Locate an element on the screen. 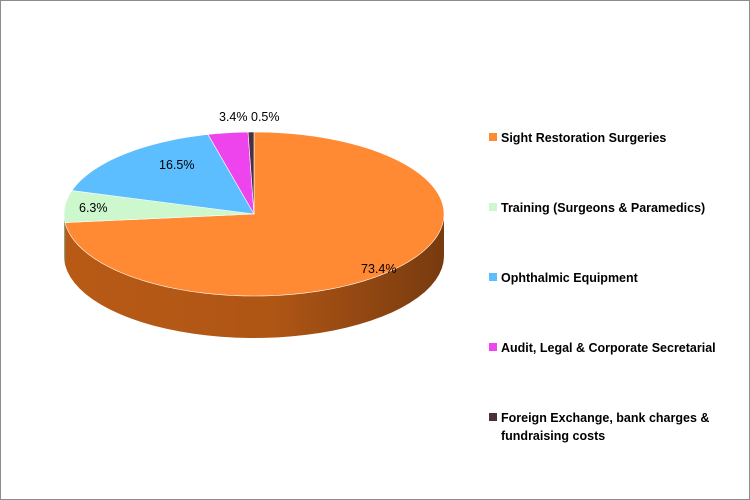 This screenshot has height=500, width=750. pie-data-label: 0.5% is located at coordinates (265, 117).